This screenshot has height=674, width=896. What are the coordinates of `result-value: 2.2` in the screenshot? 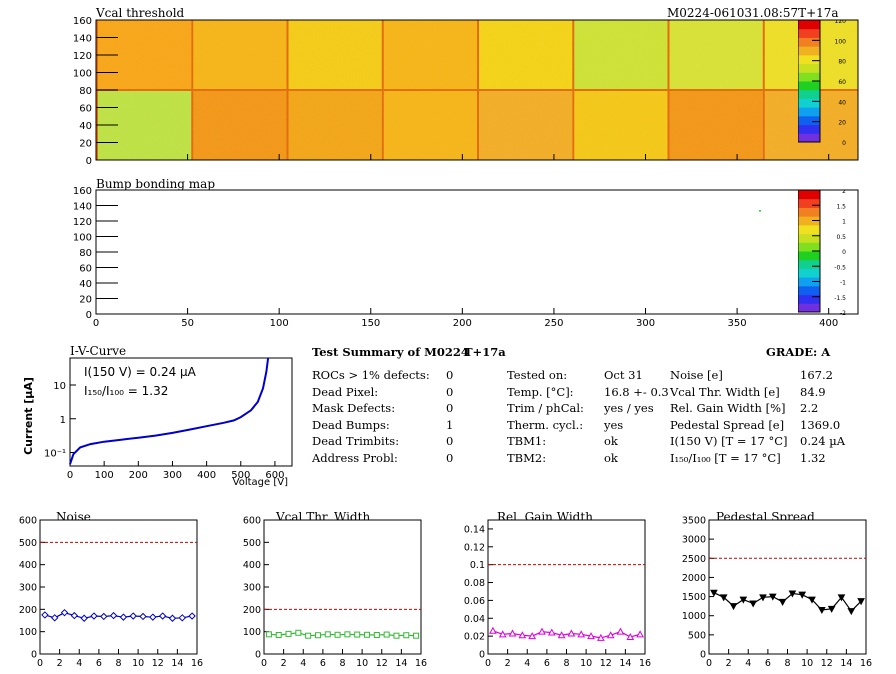 It's located at (809, 408).